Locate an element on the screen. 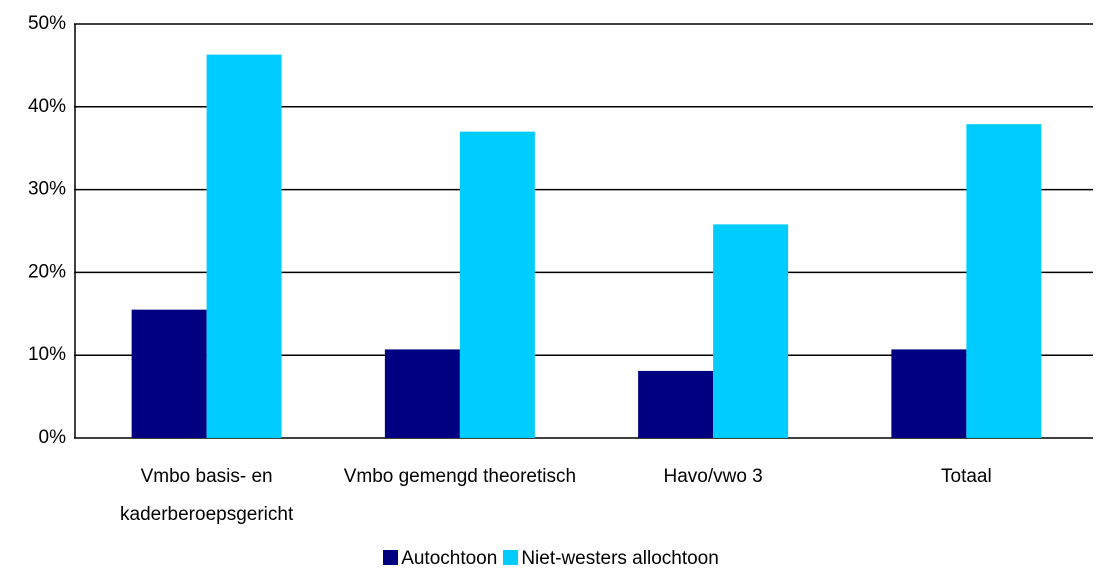 This screenshot has height=574, width=1096. y-tick-label: 20% is located at coordinates (47, 271).